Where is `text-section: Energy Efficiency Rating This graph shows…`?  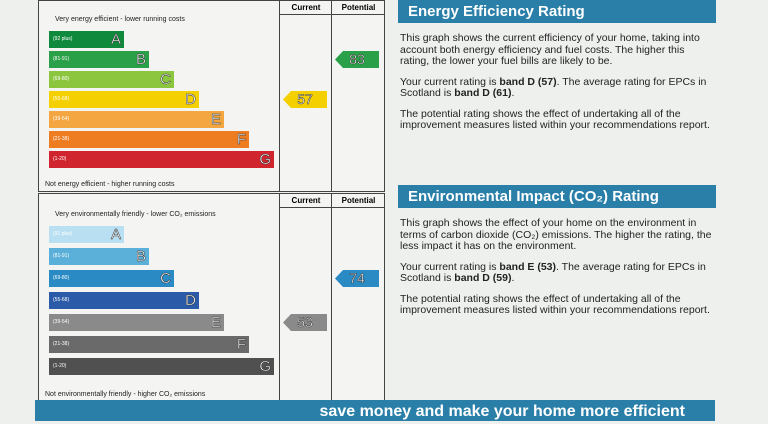
text-section: Energy Efficiency Rating This graph shows… is located at coordinates (557, 70).